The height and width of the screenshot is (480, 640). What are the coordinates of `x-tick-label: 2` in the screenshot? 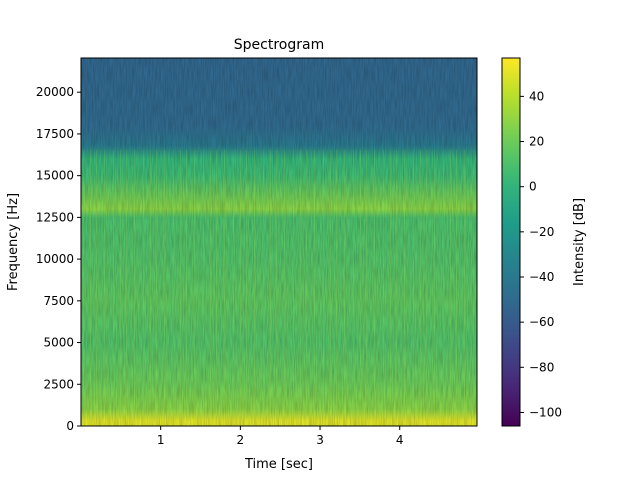 It's located at (241, 440).